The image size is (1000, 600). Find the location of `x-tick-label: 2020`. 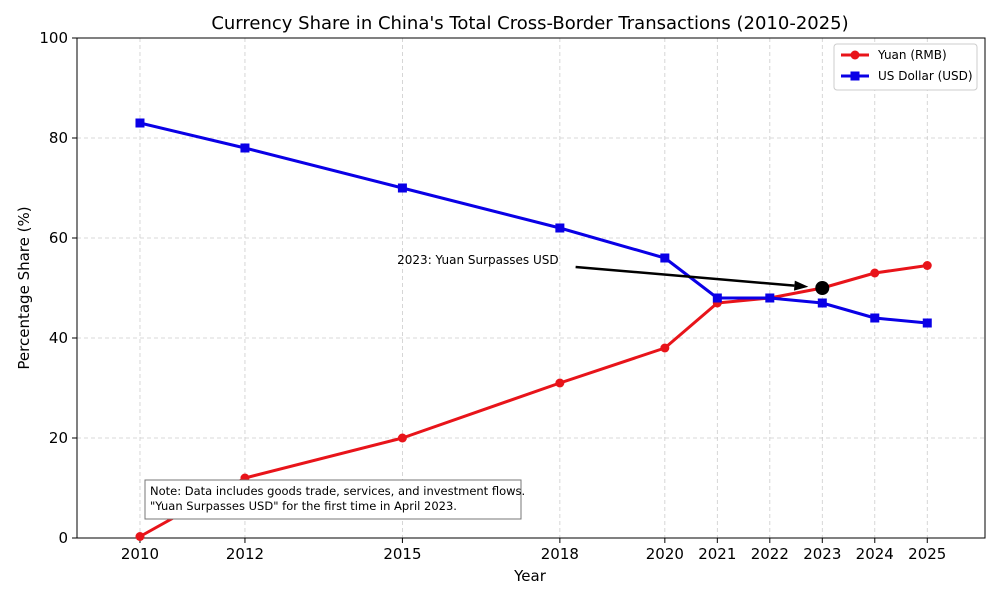

x-tick-label: 2020 is located at coordinates (665, 554).